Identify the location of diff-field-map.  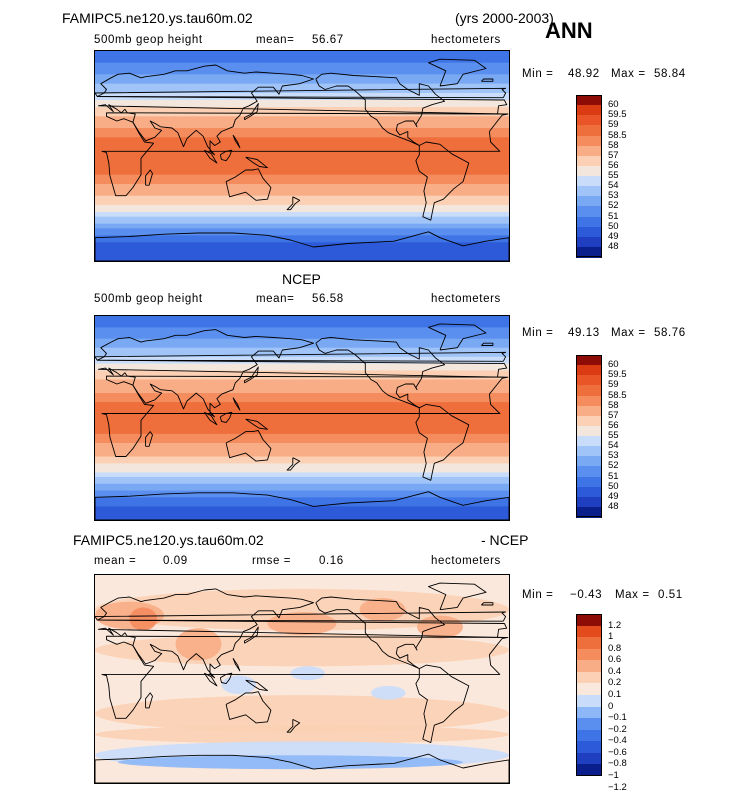
(302, 679).